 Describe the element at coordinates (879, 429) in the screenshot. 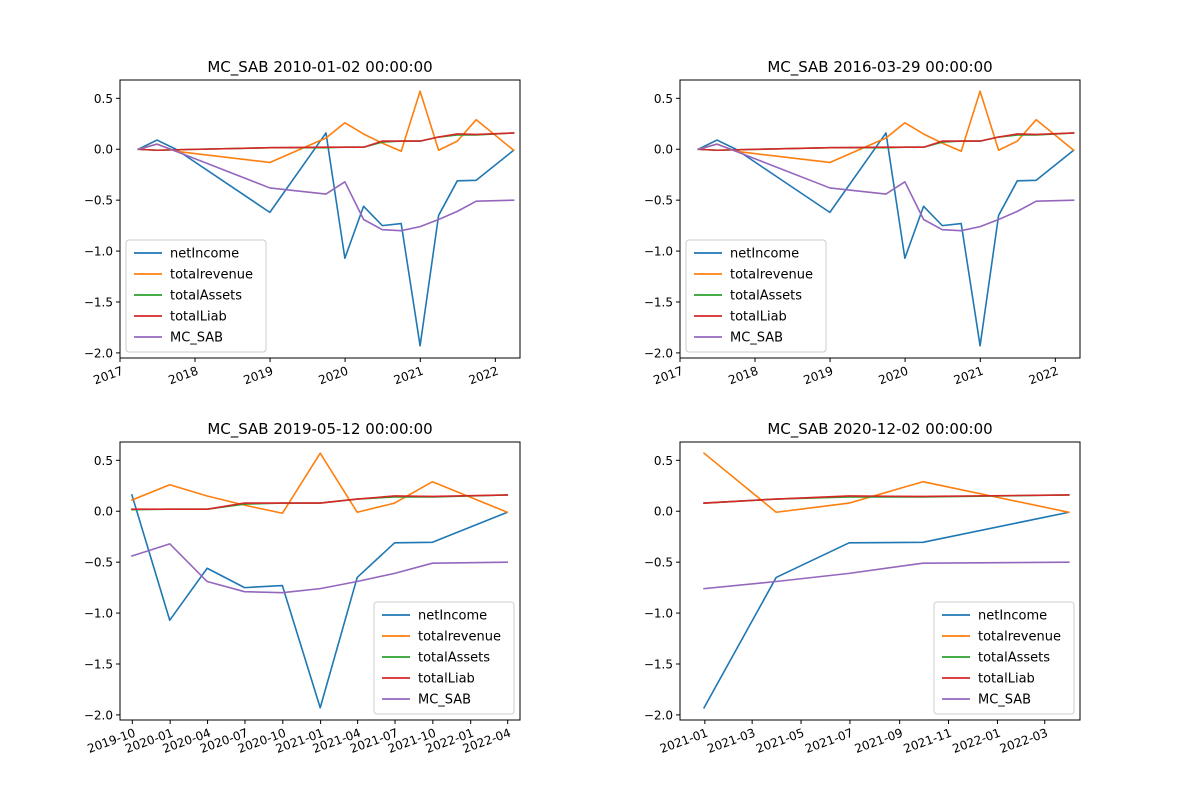

I see `chart-title: MC_SAB 2020-12-02 00:00:00` at that location.